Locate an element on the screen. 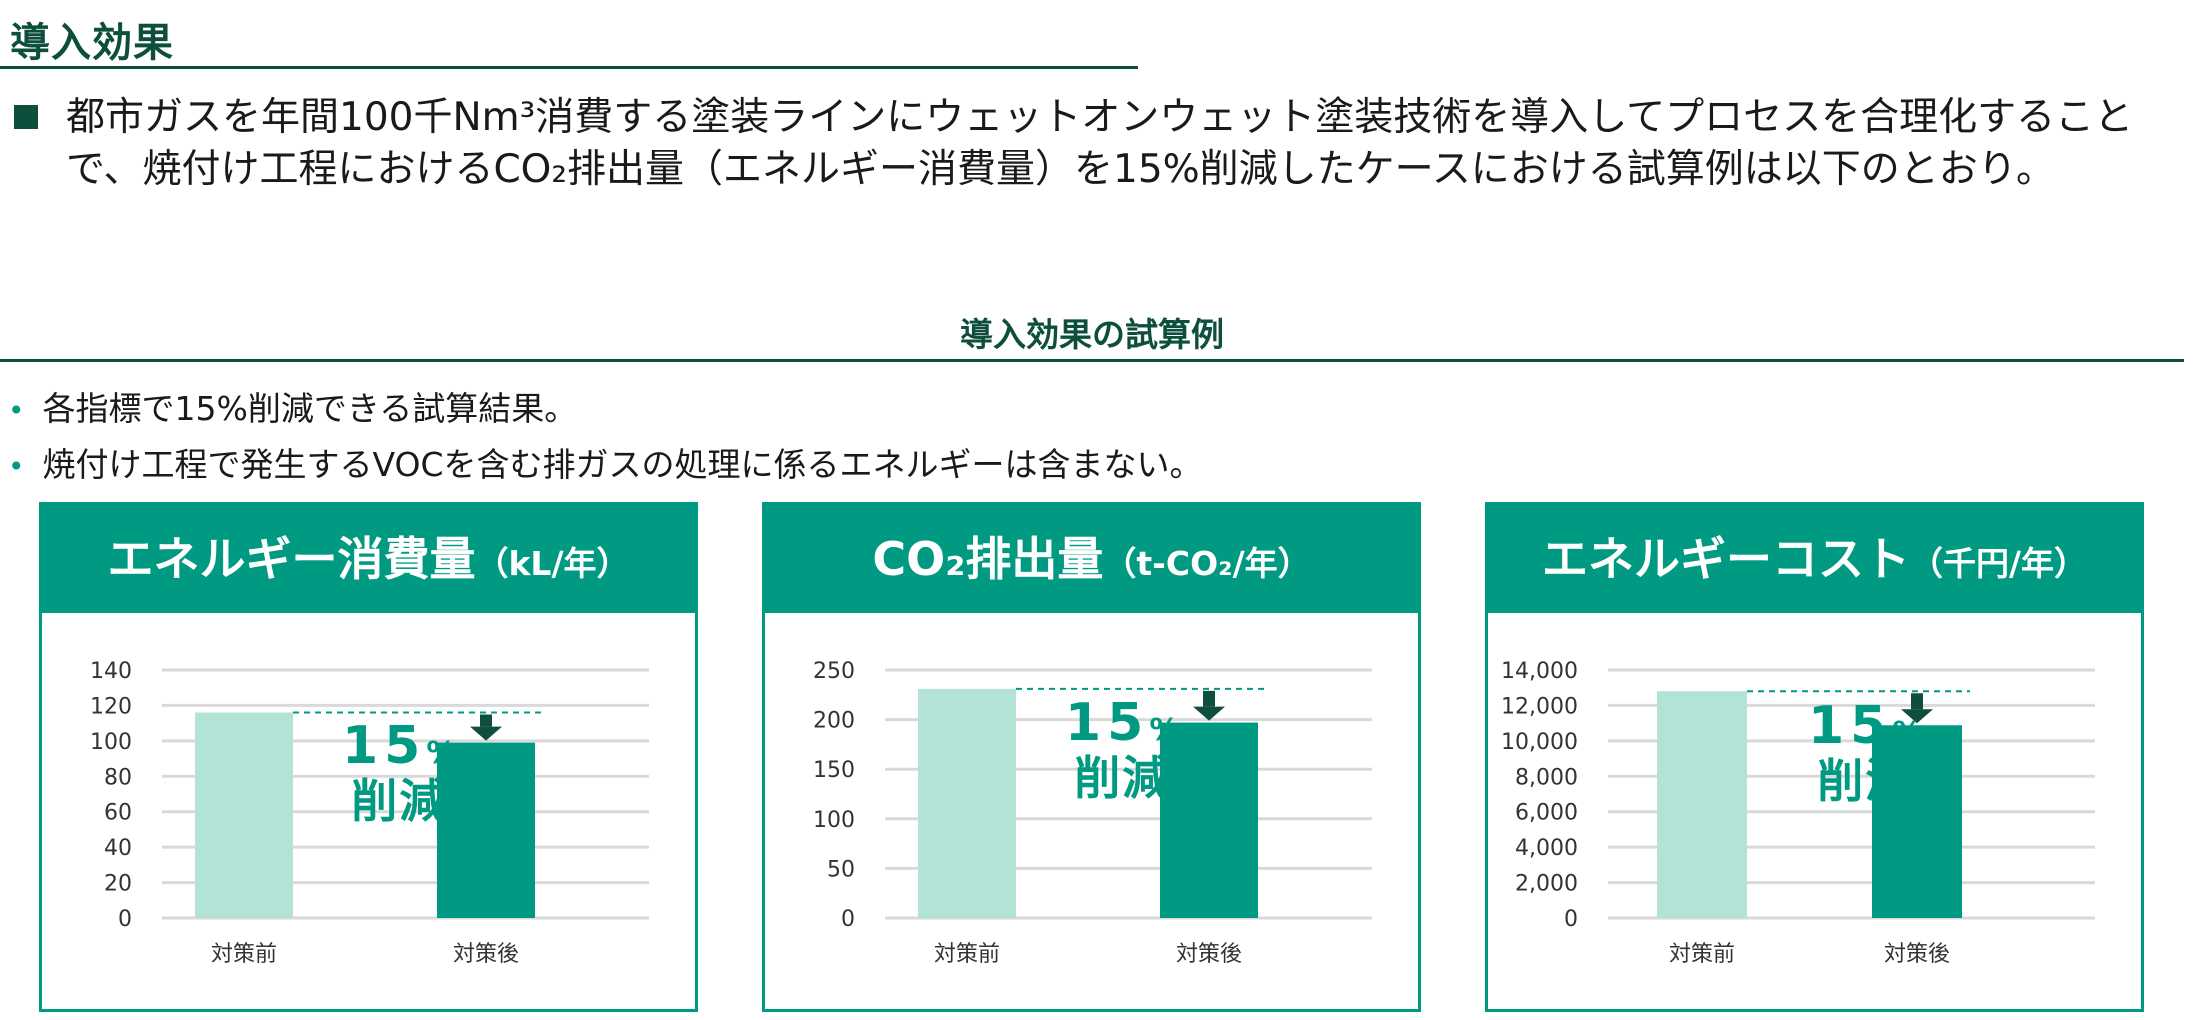 This screenshot has width=2200, height=1020. section-heading: 導入効果の試算例 is located at coordinates (1092, 334).